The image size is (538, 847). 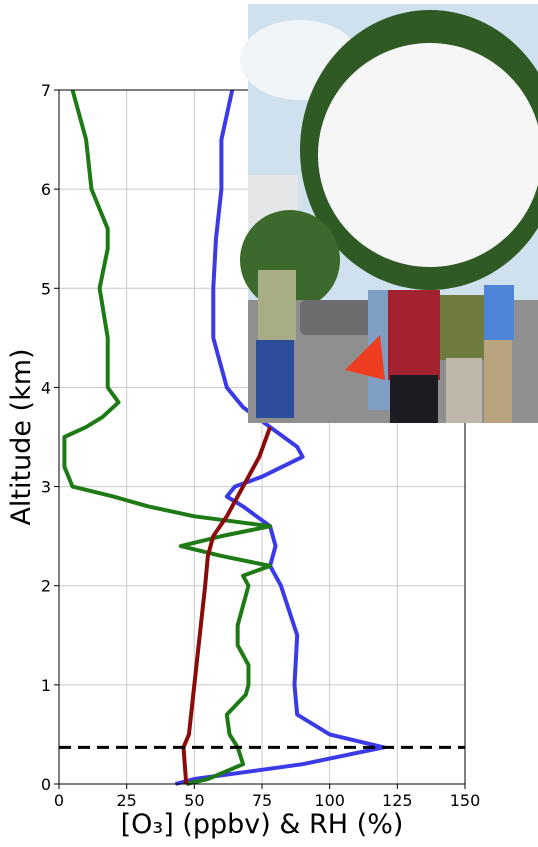 What do you see at coordinates (46, 288) in the screenshot?
I see `y-tick-label: 5` at bounding box center [46, 288].